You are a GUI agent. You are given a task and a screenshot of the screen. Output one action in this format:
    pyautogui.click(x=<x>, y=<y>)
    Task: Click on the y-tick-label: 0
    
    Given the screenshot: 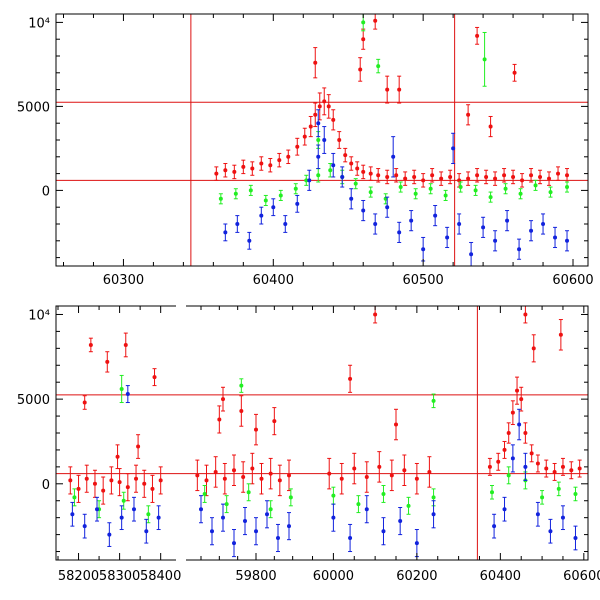 What is the action you would take?
    pyautogui.click(x=46, y=191)
    